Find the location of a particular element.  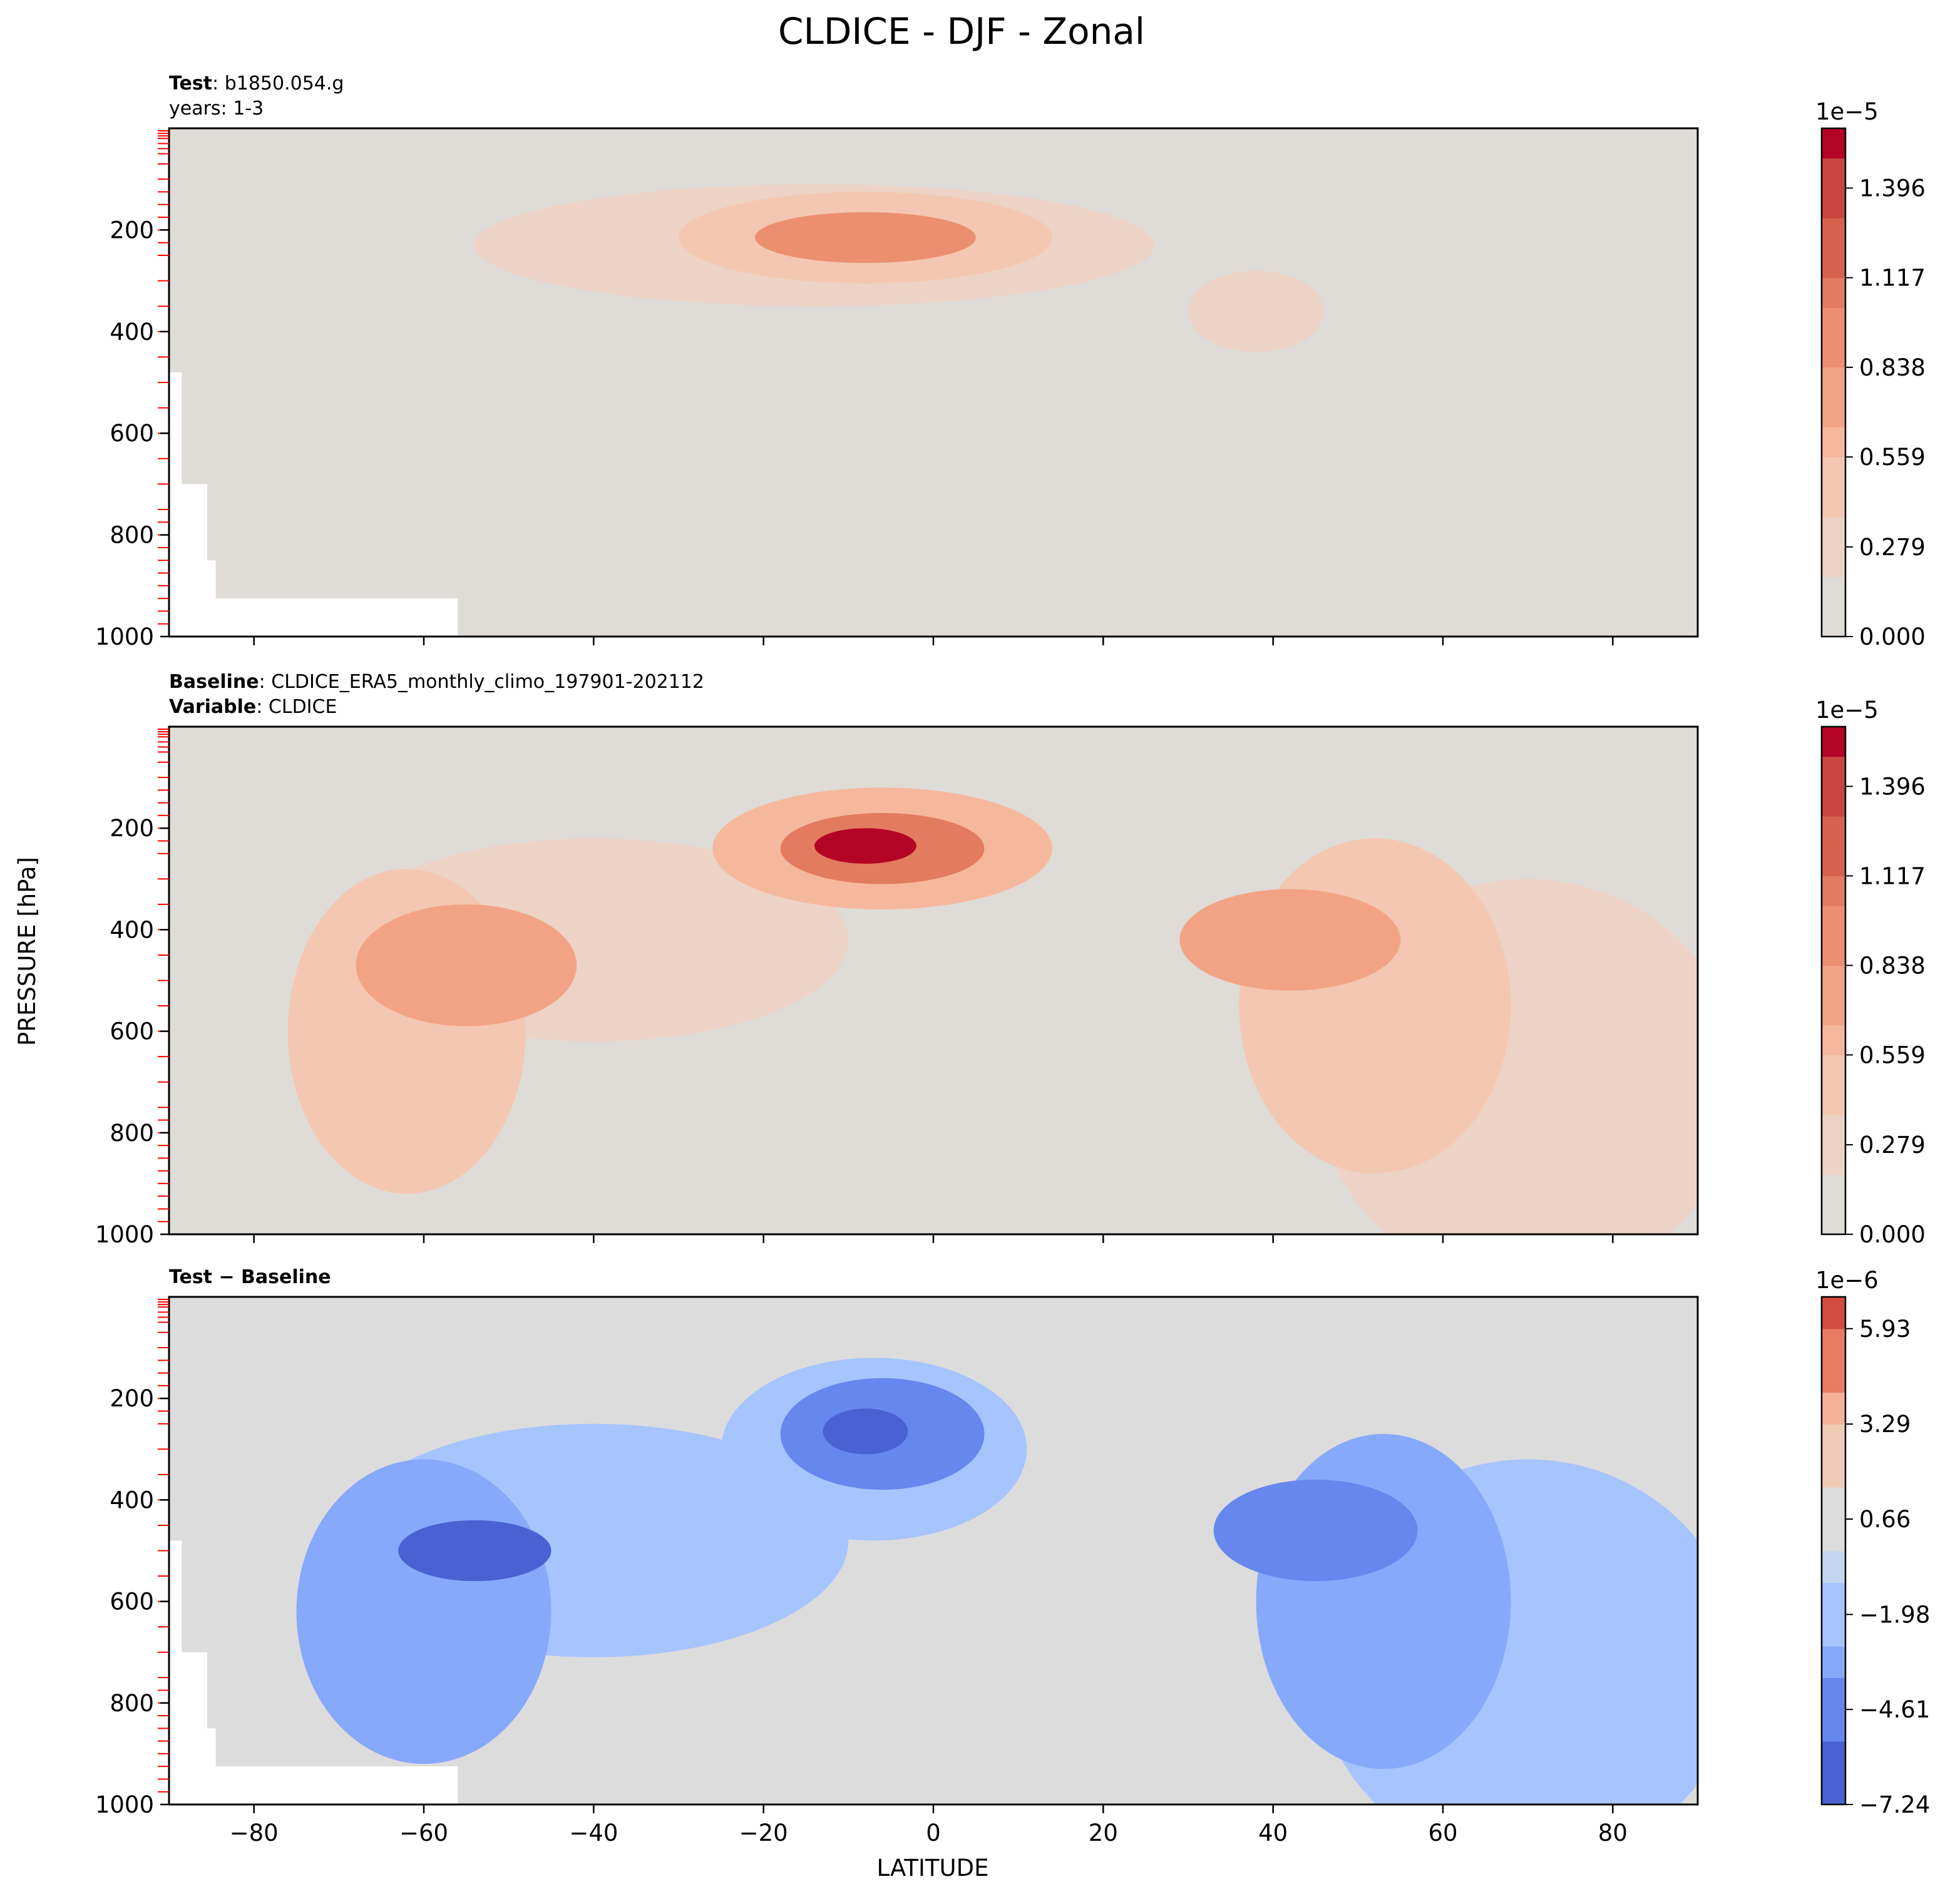

colorbar: −7.24 −4.61 −1.98 0.66 3.29 5.93 1e−6 is located at coordinates (1872, 1543).